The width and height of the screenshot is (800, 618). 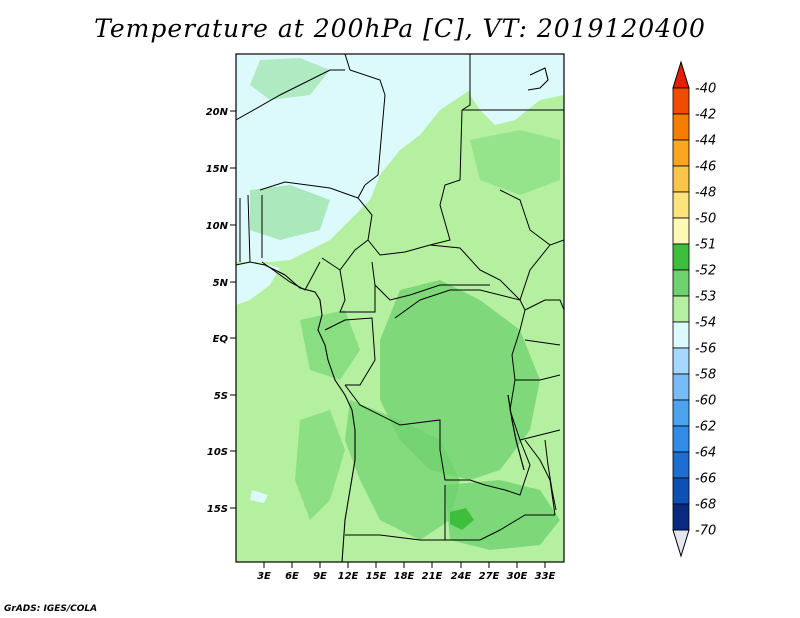 What do you see at coordinates (705, 89) in the screenshot?
I see `colorbar-level-label: -40` at bounding box center [705, 89].